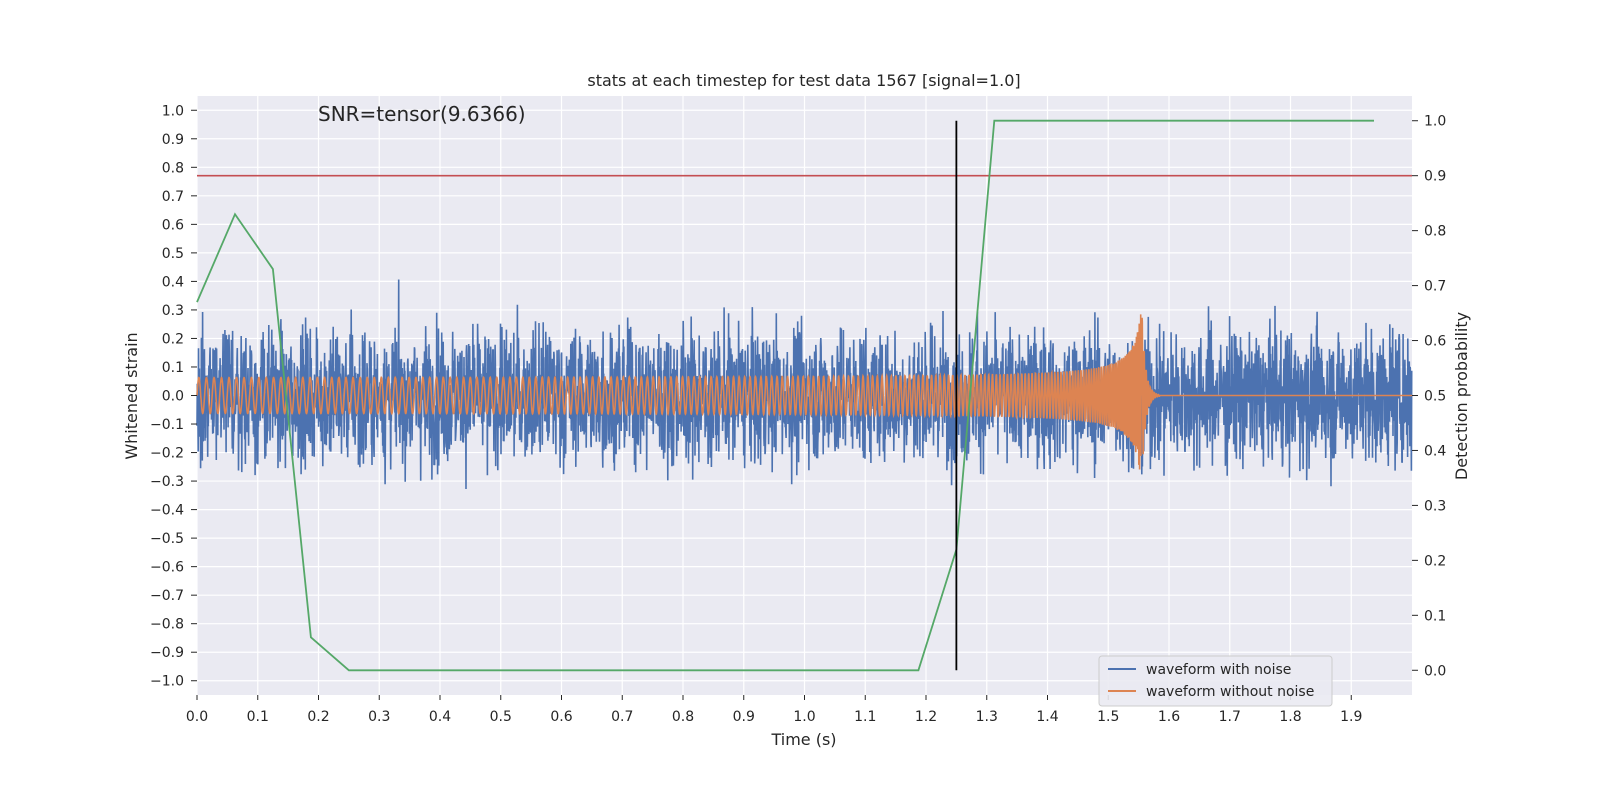 The width and height of the screenshot is (1600, 800). Describe the element at coordinates (173, 225) in the screenshot. I see `y-tick-label: 0.6` at that location.